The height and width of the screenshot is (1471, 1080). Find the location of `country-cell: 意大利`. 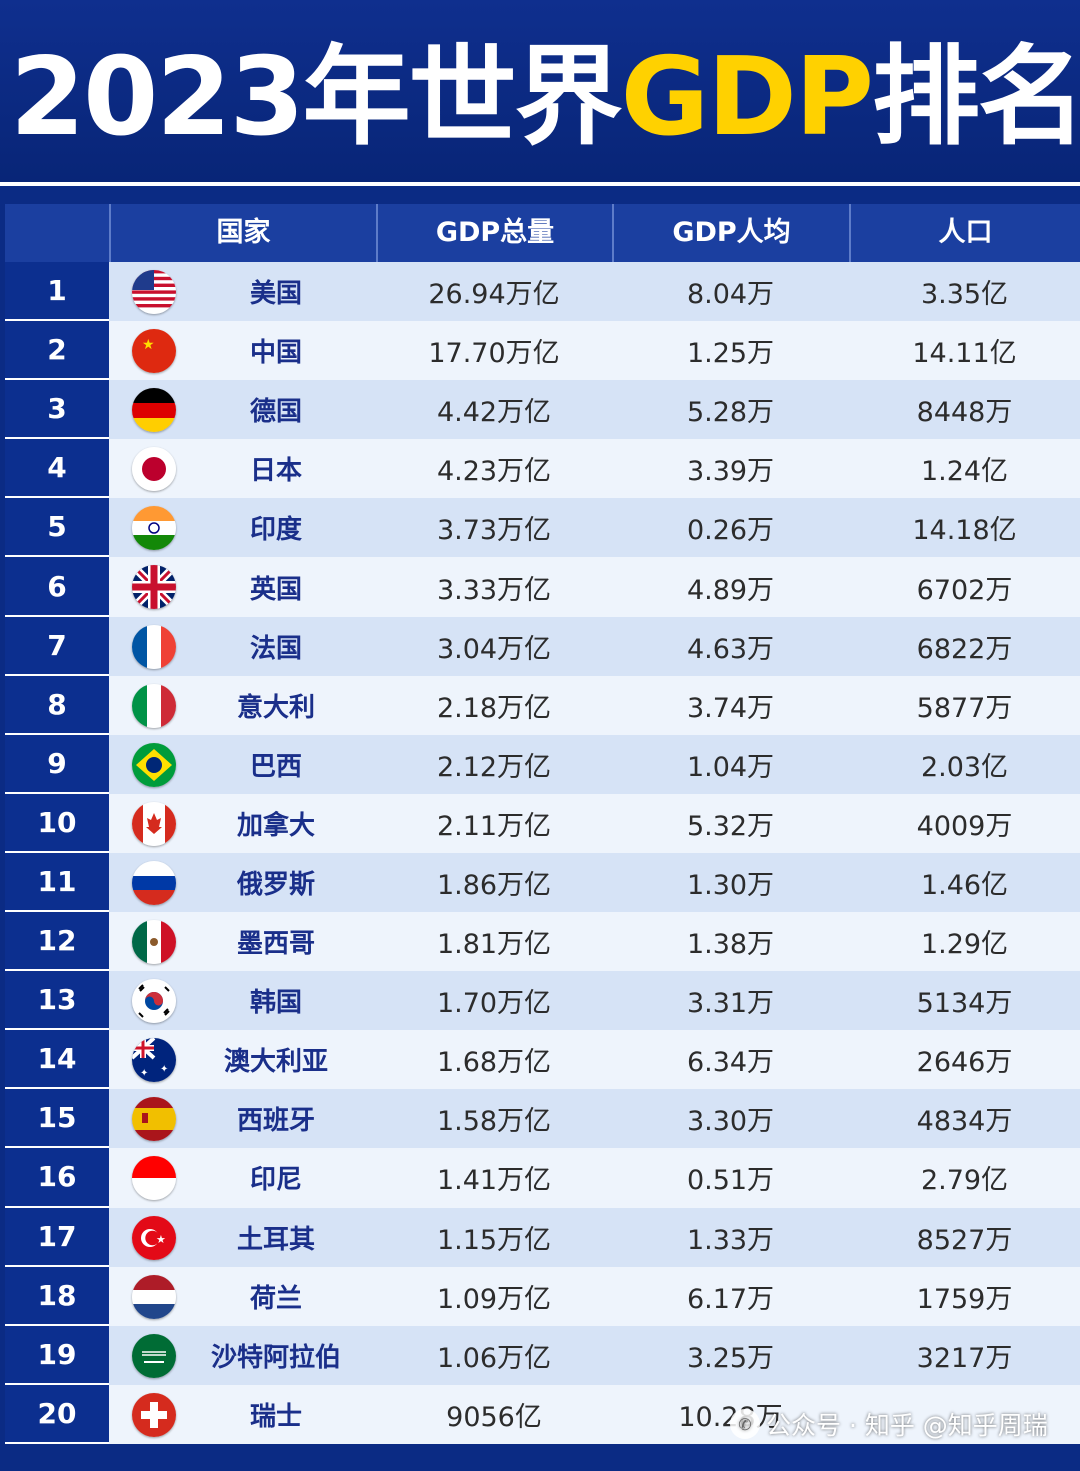

country-cell: 意大利 is located at coordinates (275, 707).